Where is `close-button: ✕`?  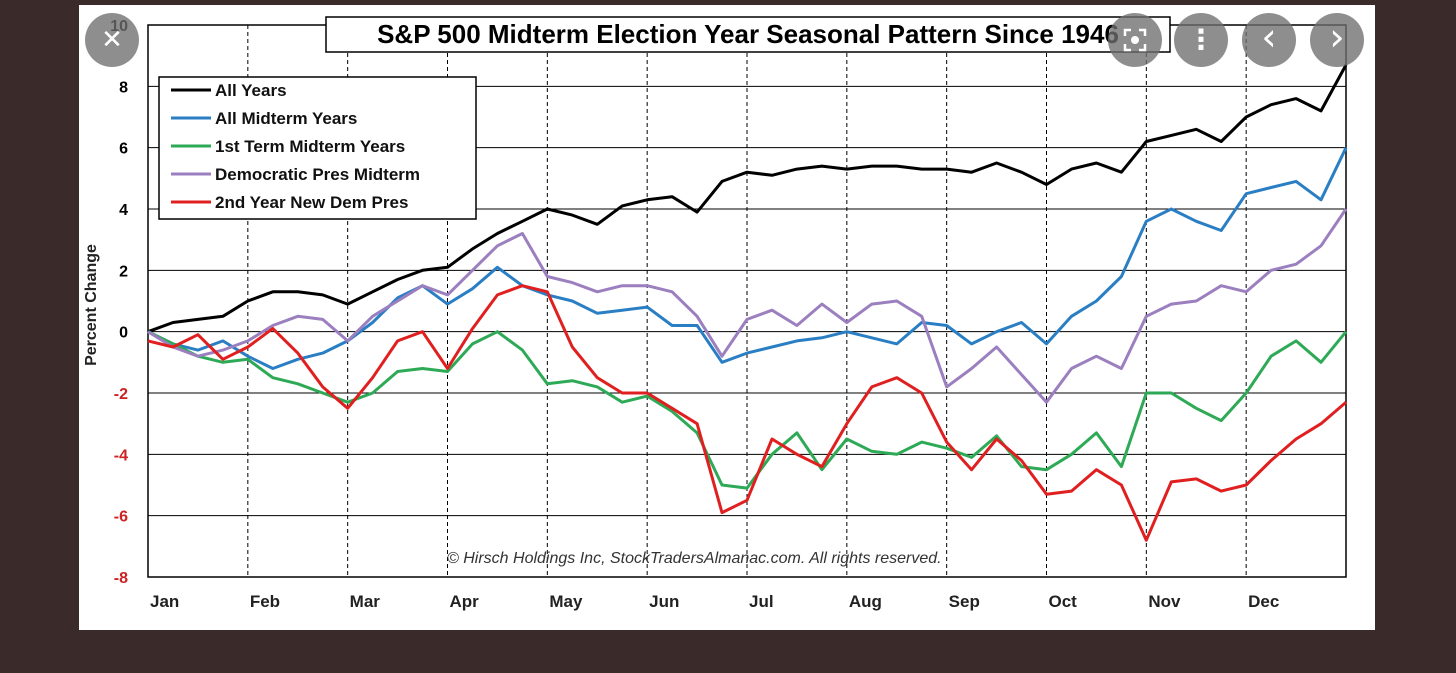 close-button: ✕ is located at coordinates (112, 40).